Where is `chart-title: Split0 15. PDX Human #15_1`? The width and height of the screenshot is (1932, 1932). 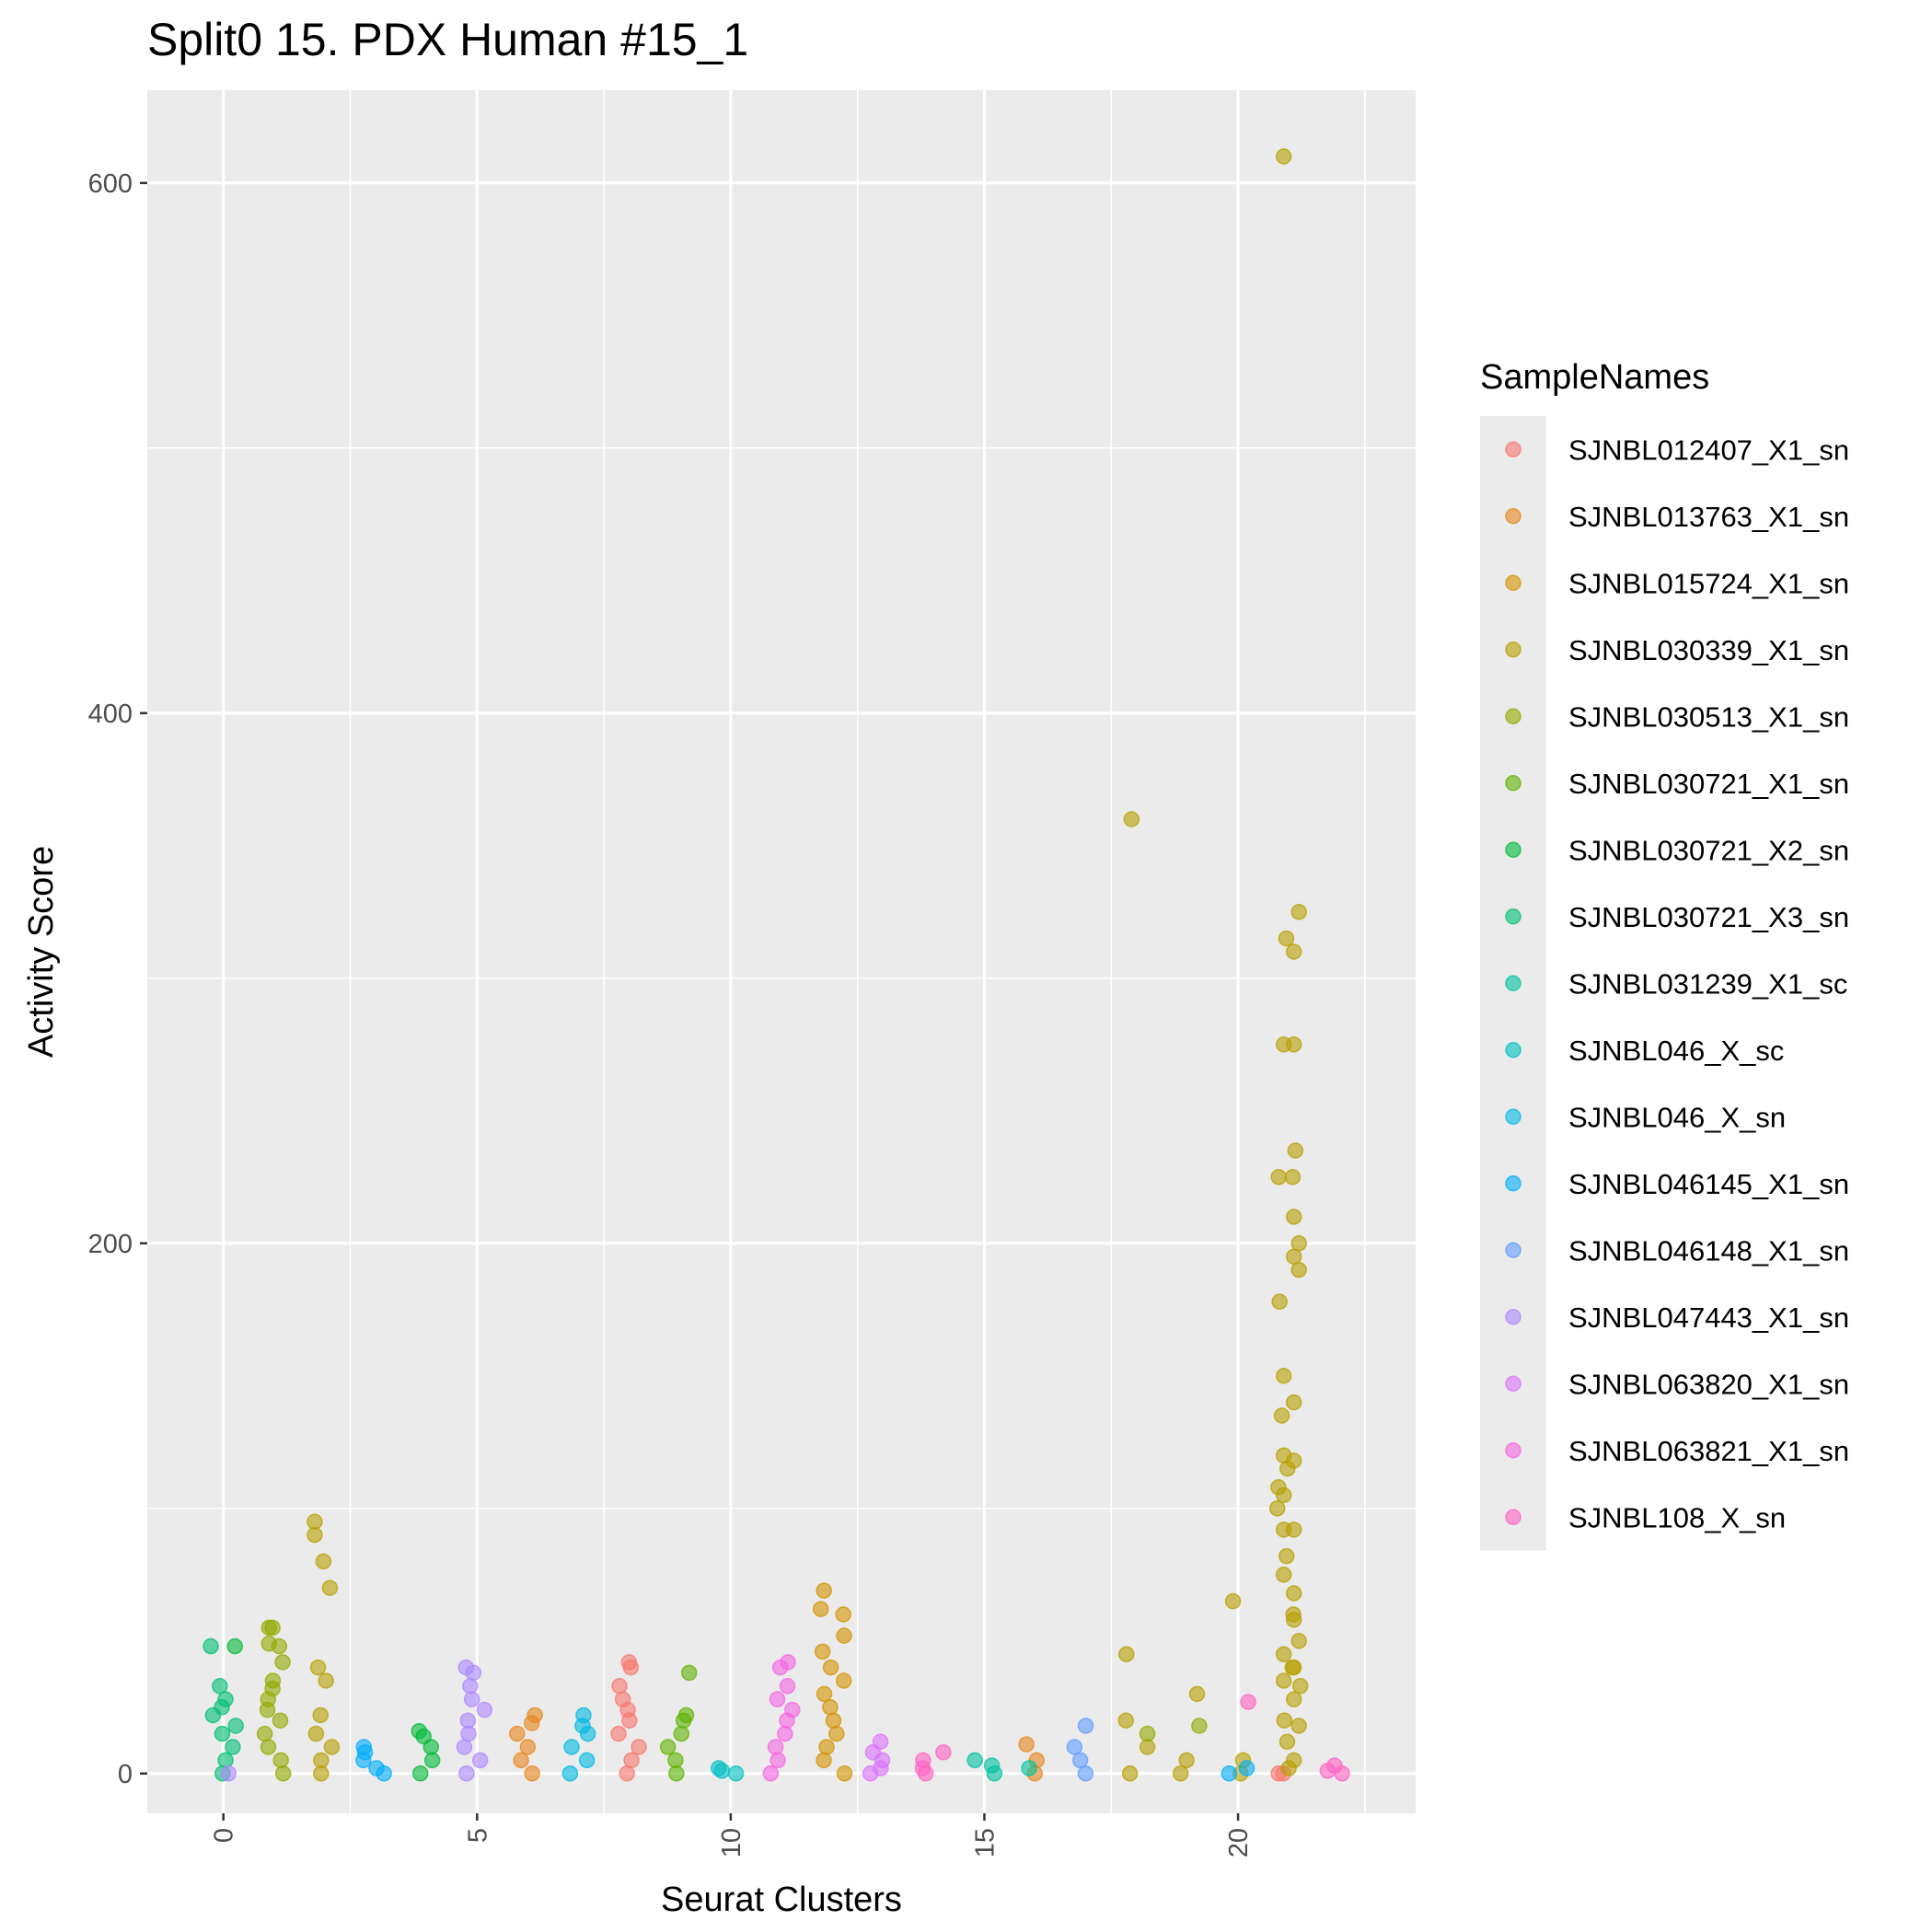 chart-title: Split0 15. PDX Human #15_1 is located at coordinates (448, 40).